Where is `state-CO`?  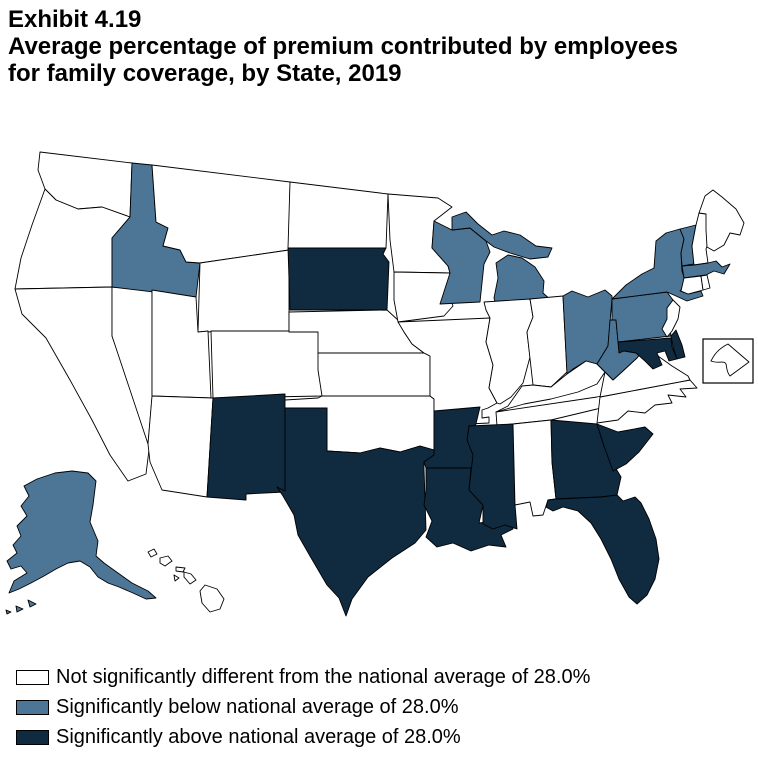 state-CO is located at coordinates (266, 363).